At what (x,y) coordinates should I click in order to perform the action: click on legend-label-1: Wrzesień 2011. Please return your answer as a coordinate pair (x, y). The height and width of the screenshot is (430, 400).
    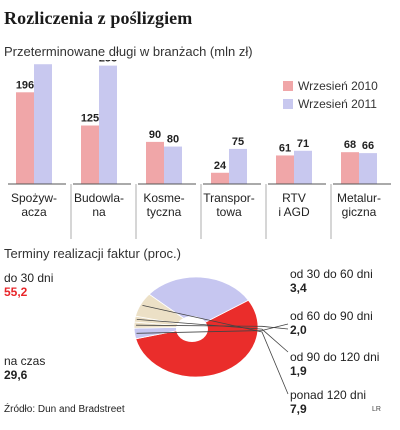
    Looking at the image, I should click on (337, 104).